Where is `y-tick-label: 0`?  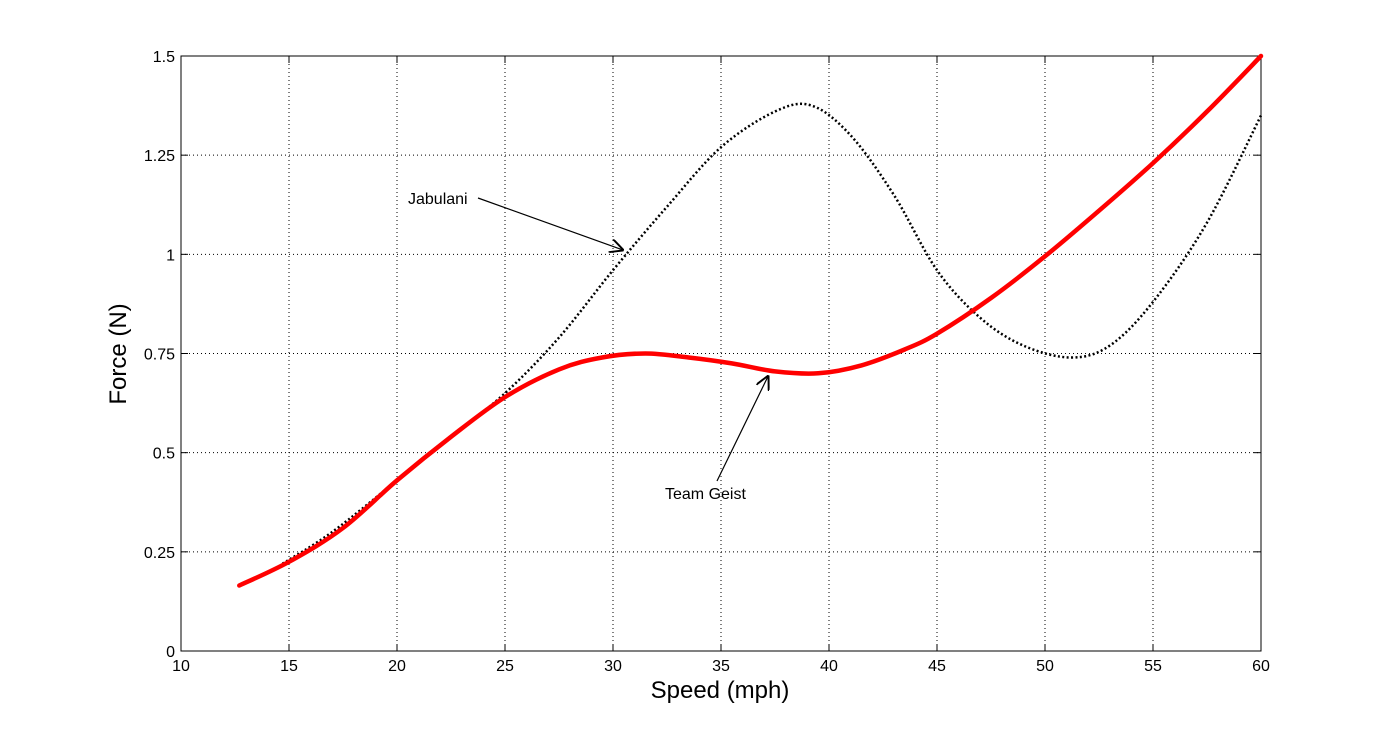 y-tick-label: 0 is located at coordinates (170, 652).